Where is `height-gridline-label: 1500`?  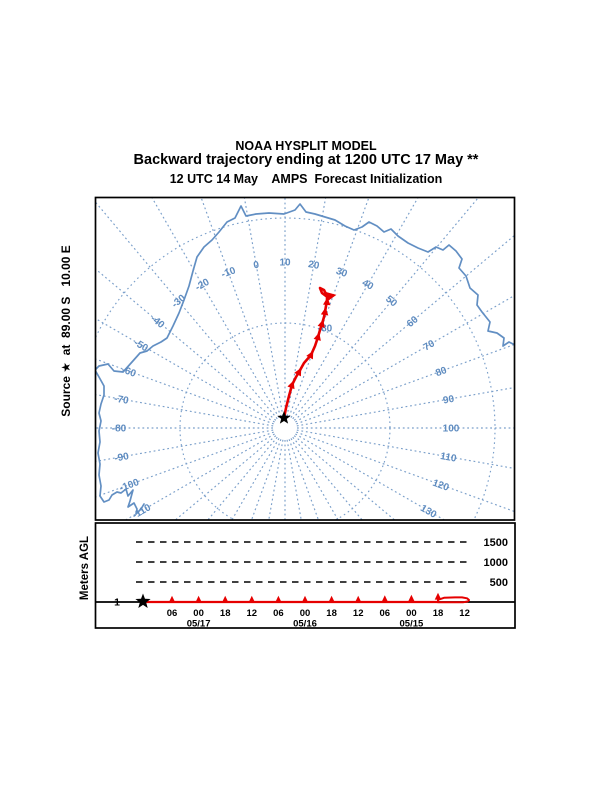 height-gridline-label: 1500 is located at coordinates (496, 543).